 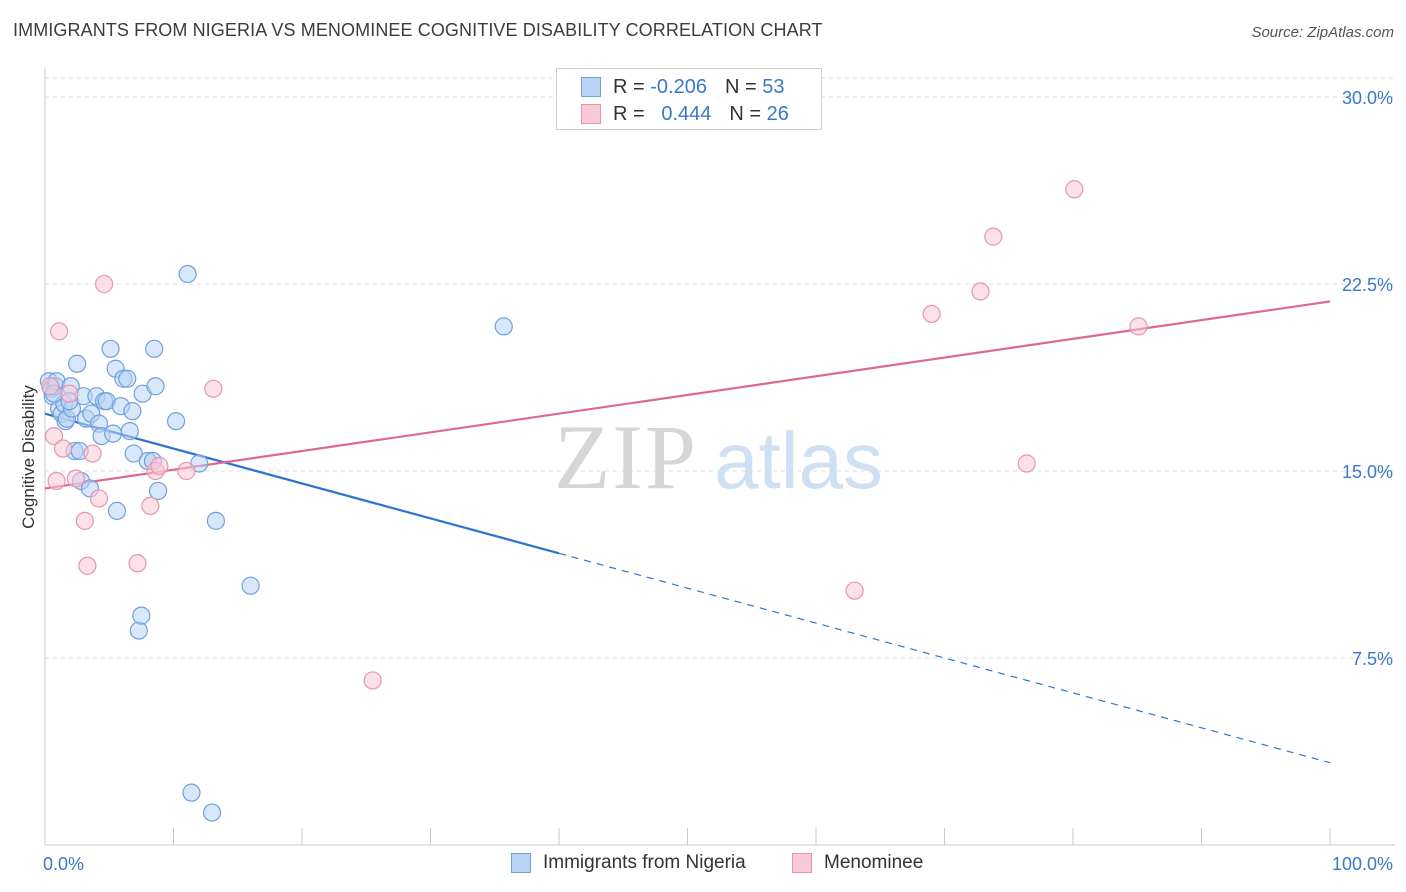 I want to click on legend-label-nigeria: Immigrants from Nigeria, so click(x=644, y=862).